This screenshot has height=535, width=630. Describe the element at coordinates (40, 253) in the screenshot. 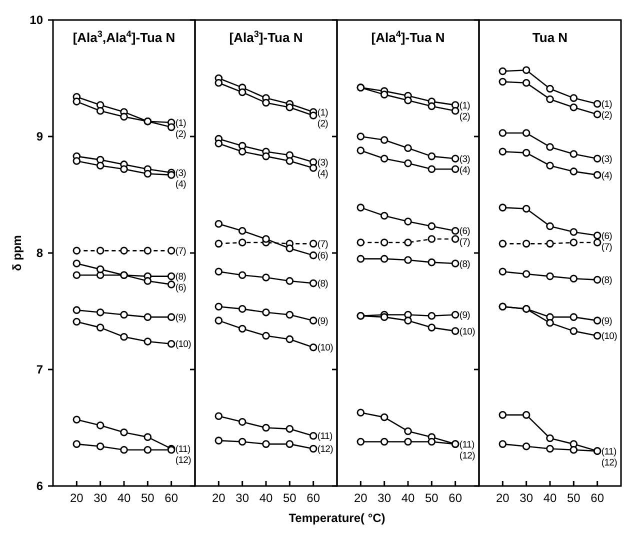

I see `y-tick-label: 8` at that location.